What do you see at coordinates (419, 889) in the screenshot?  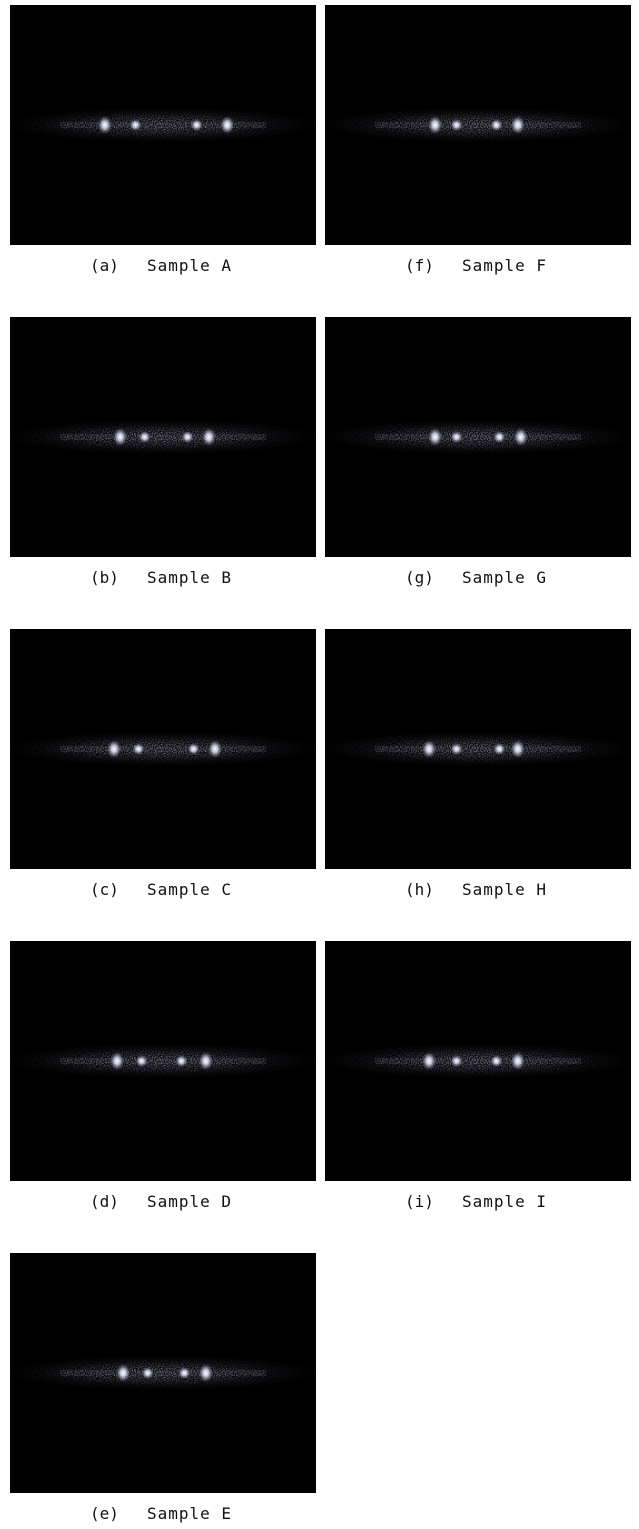 I see `panel-label: (h)` at bounding box center [419, 889].